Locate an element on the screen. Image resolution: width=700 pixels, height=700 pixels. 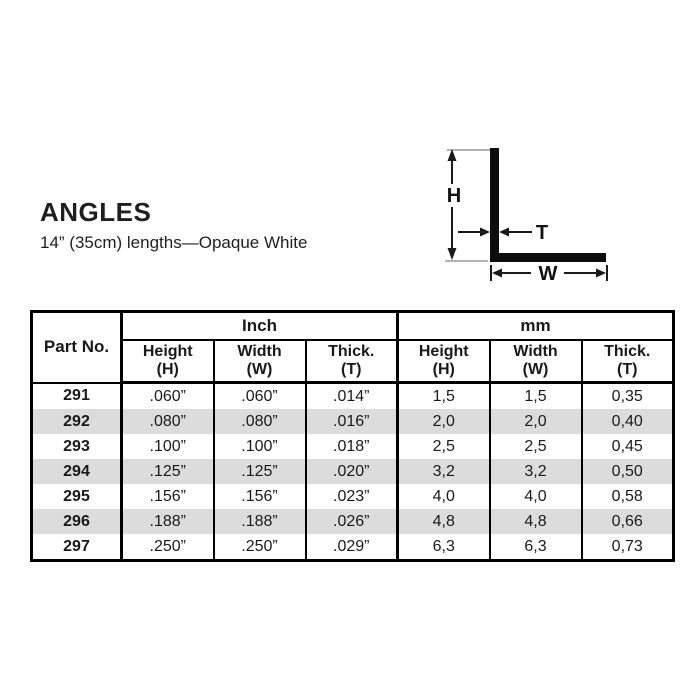
value-cell: 0,40 is located at coordinates (627, 421).